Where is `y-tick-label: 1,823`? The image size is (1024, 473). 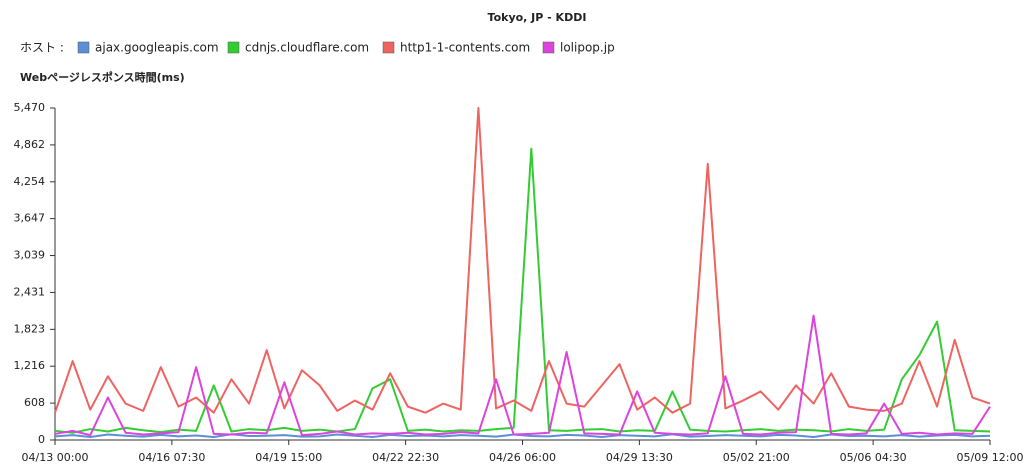 y-tick-label: 1,823 is located at coordinates (30, 328).